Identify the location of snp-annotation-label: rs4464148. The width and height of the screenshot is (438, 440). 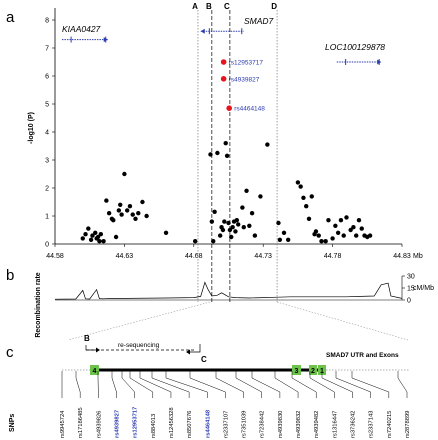
(249, 109).